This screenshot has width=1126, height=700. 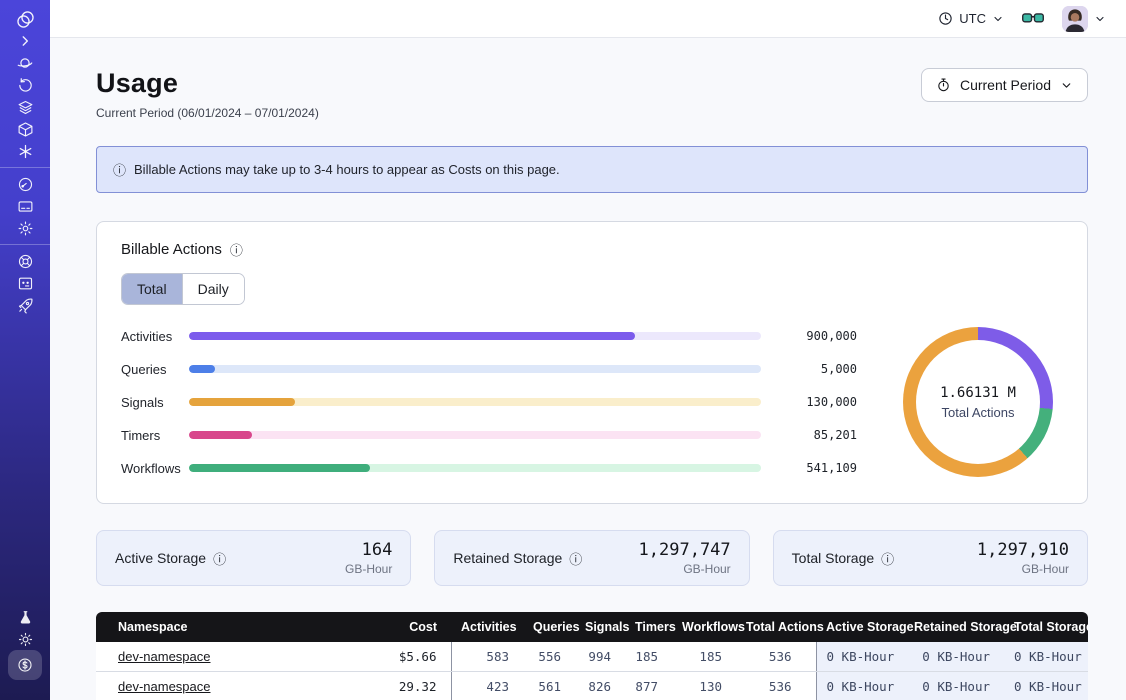 I want to click on cube-icon, so click(x=25, y=129).